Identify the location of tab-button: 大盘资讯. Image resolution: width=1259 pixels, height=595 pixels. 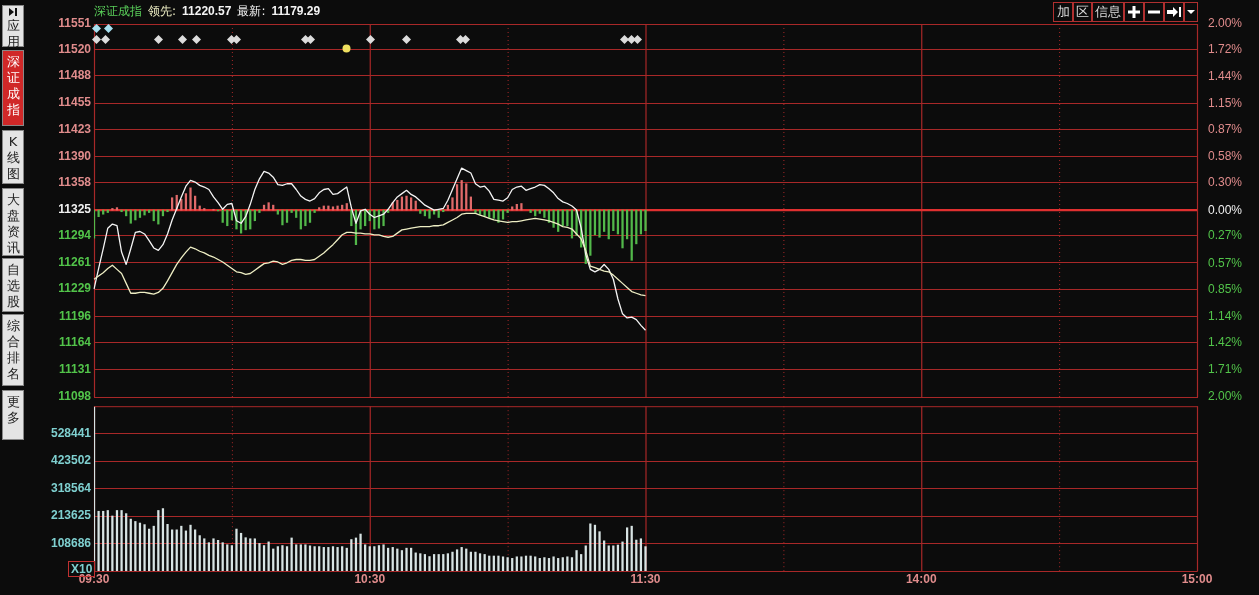
(13, 222).